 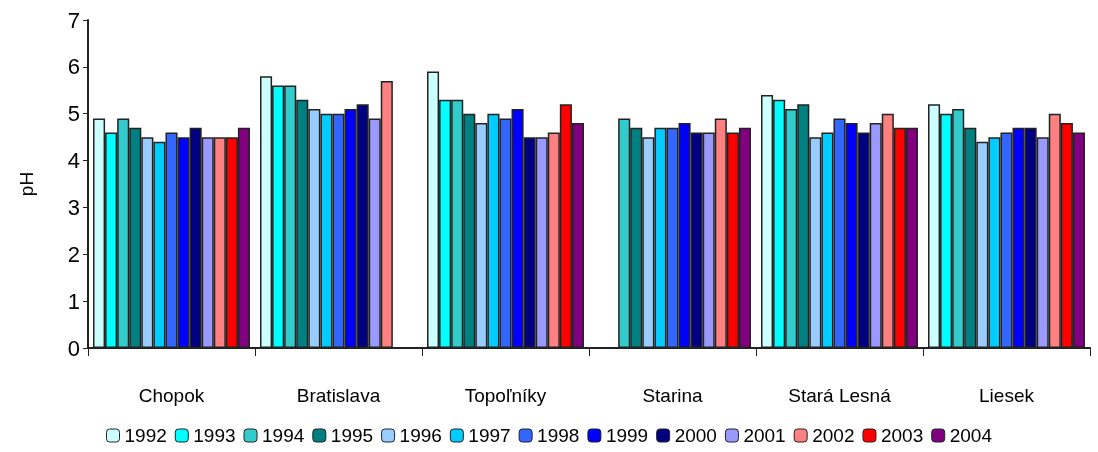 What do you see at coordinates (673, 395) in the screenshot?
I see `x-tick-label: Starina` at bounding box center [673, 395].